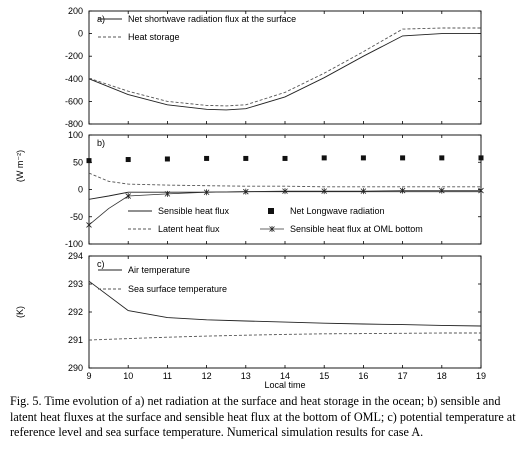 The image size is (528, 456). I want to click on series-net-longwave-radiation, so click(285, 159).